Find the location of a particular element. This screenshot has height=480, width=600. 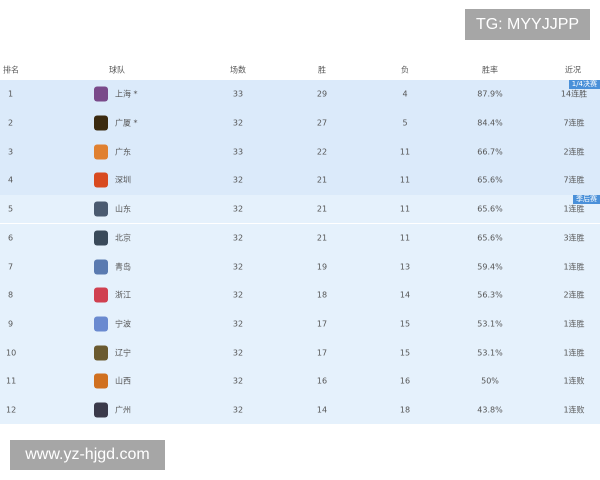

win-pct: 66.7% is located at coordinates (490, 152).